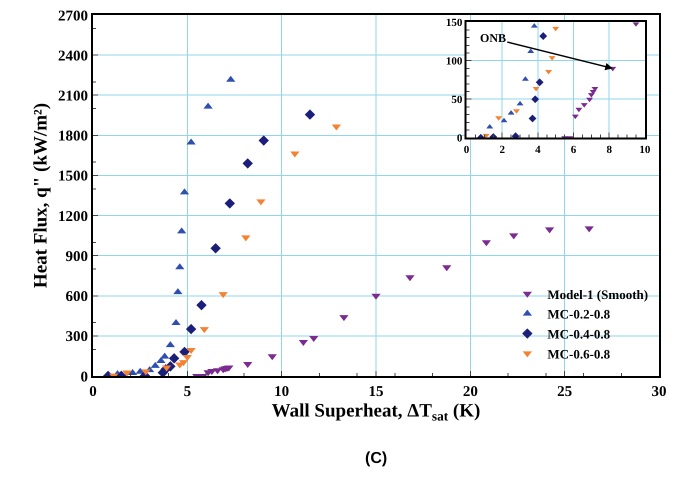 Image resolution: width=675 pixels, height=481 pixels. I want to click on legend-label: MC-0.6-0.8, so click(579, 354).